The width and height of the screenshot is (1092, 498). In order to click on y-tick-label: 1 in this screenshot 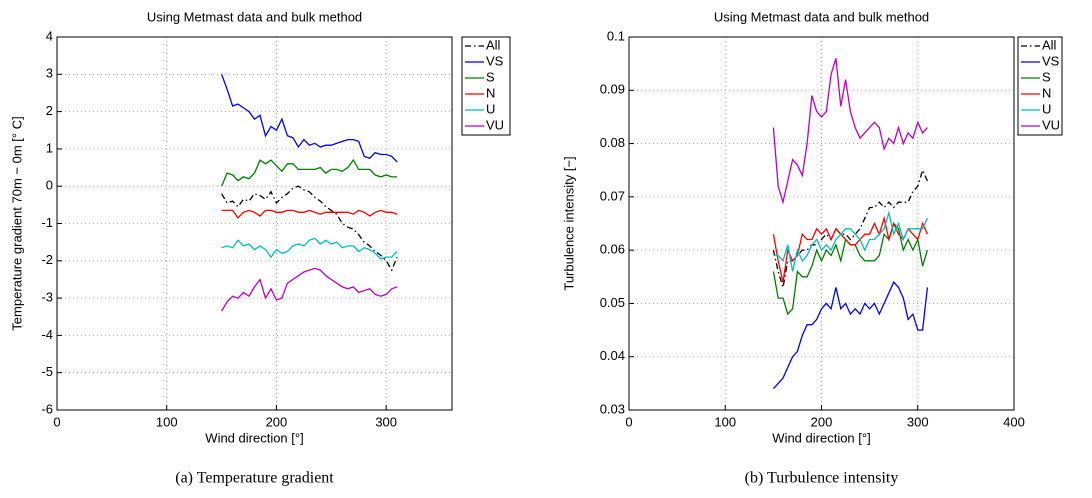, I will do `click(49, 147)`.